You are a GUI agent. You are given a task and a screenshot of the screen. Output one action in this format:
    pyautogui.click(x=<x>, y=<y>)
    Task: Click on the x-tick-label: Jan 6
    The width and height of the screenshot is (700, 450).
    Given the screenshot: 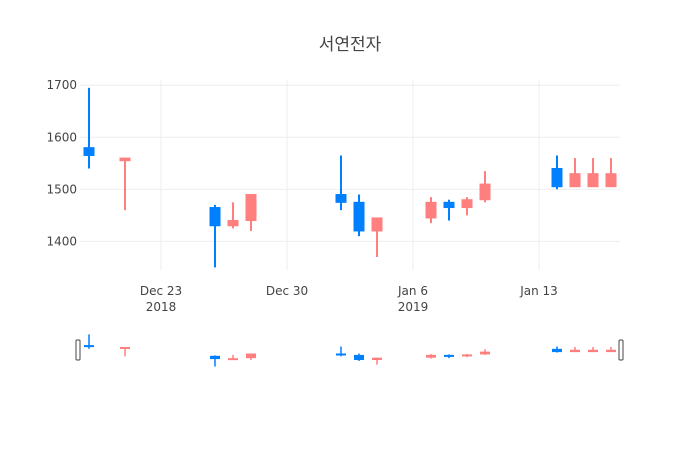 What is the action you would take?
    pyautogui.click(x=412, y=291)
    